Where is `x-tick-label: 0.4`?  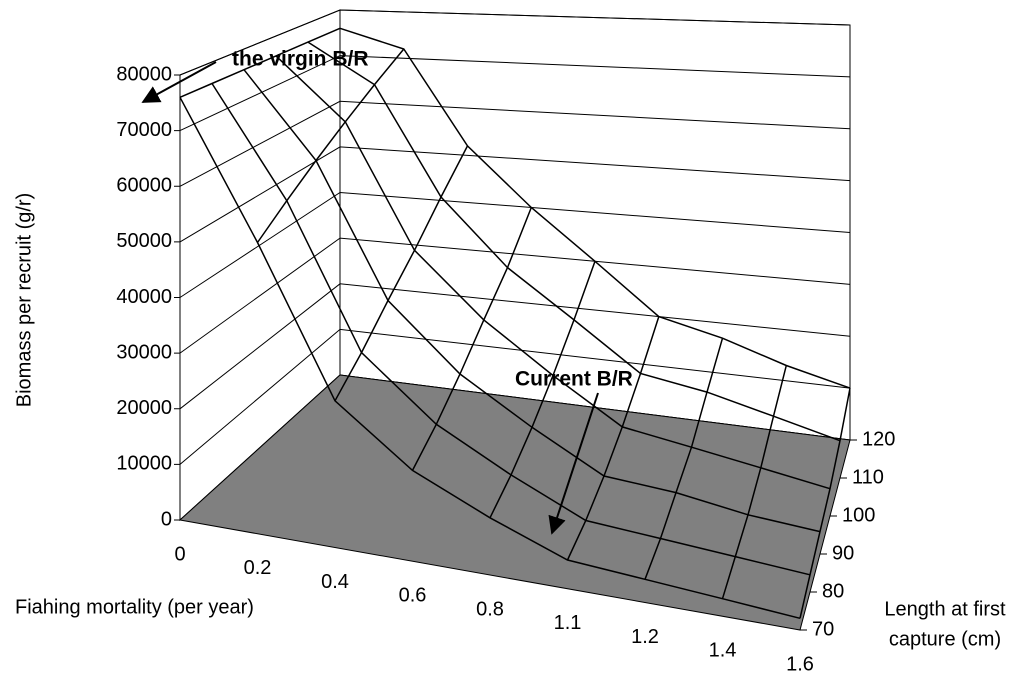 x-tick-label: 0.4 is located at coordinates (335, 582).